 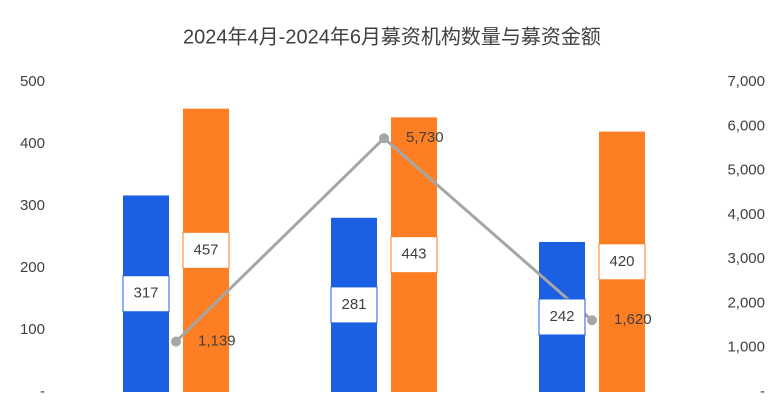 I want to click on bar-value-label: 420, so click(x=621, y=261).